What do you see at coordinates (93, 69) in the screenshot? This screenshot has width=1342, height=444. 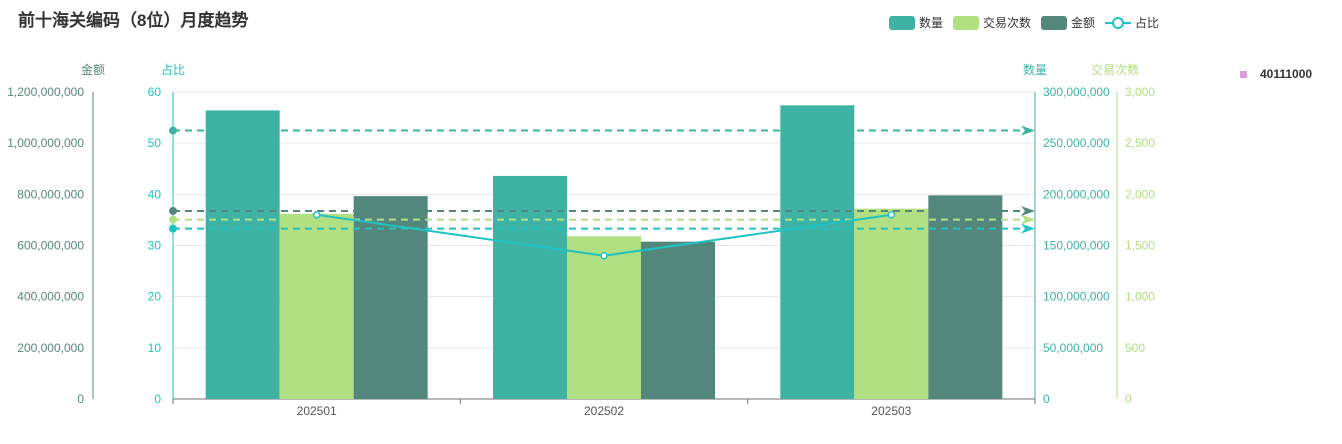 I see `axis-title-amount: 金额` at bounding box center [93, 69].